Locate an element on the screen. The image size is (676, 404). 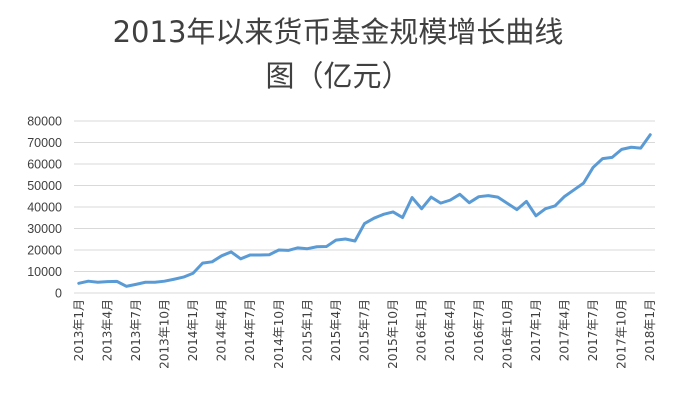
x-tick-label: 2013年10月 is located at coordinates (164, 334).